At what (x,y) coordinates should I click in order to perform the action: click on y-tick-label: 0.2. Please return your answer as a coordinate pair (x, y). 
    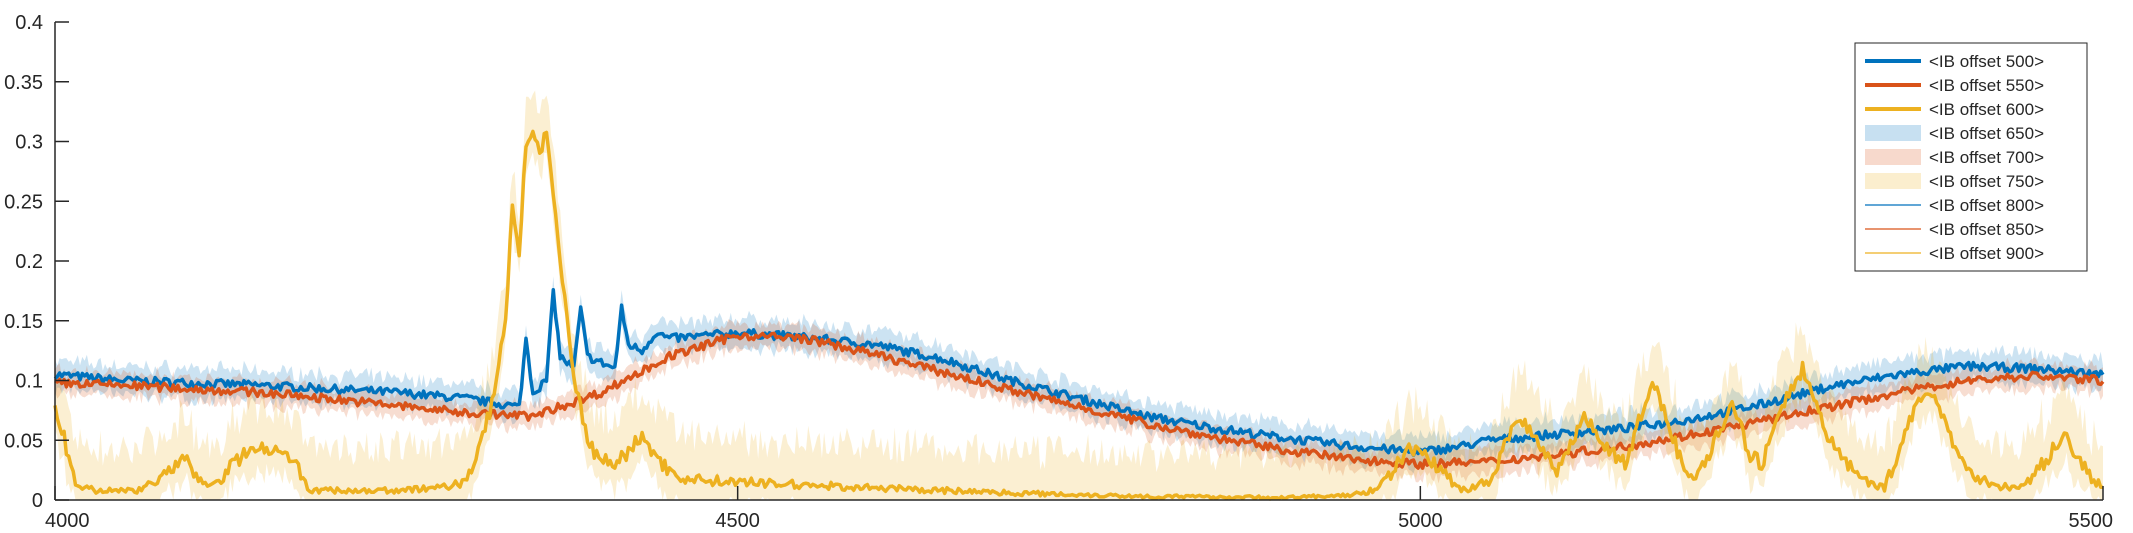
    Looking at the image, I should click on (29, 262).